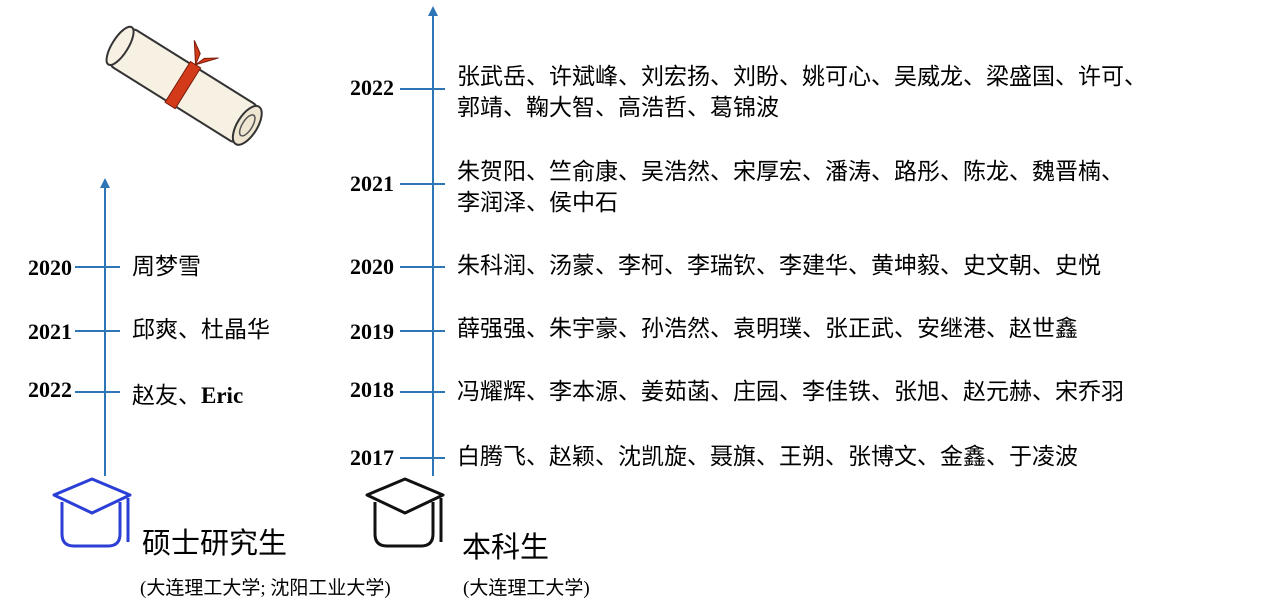  What do you see at coordinates (222, 395) in the screenshot?
I see `student-name-en: Eric` at bounding box center [222, 395].